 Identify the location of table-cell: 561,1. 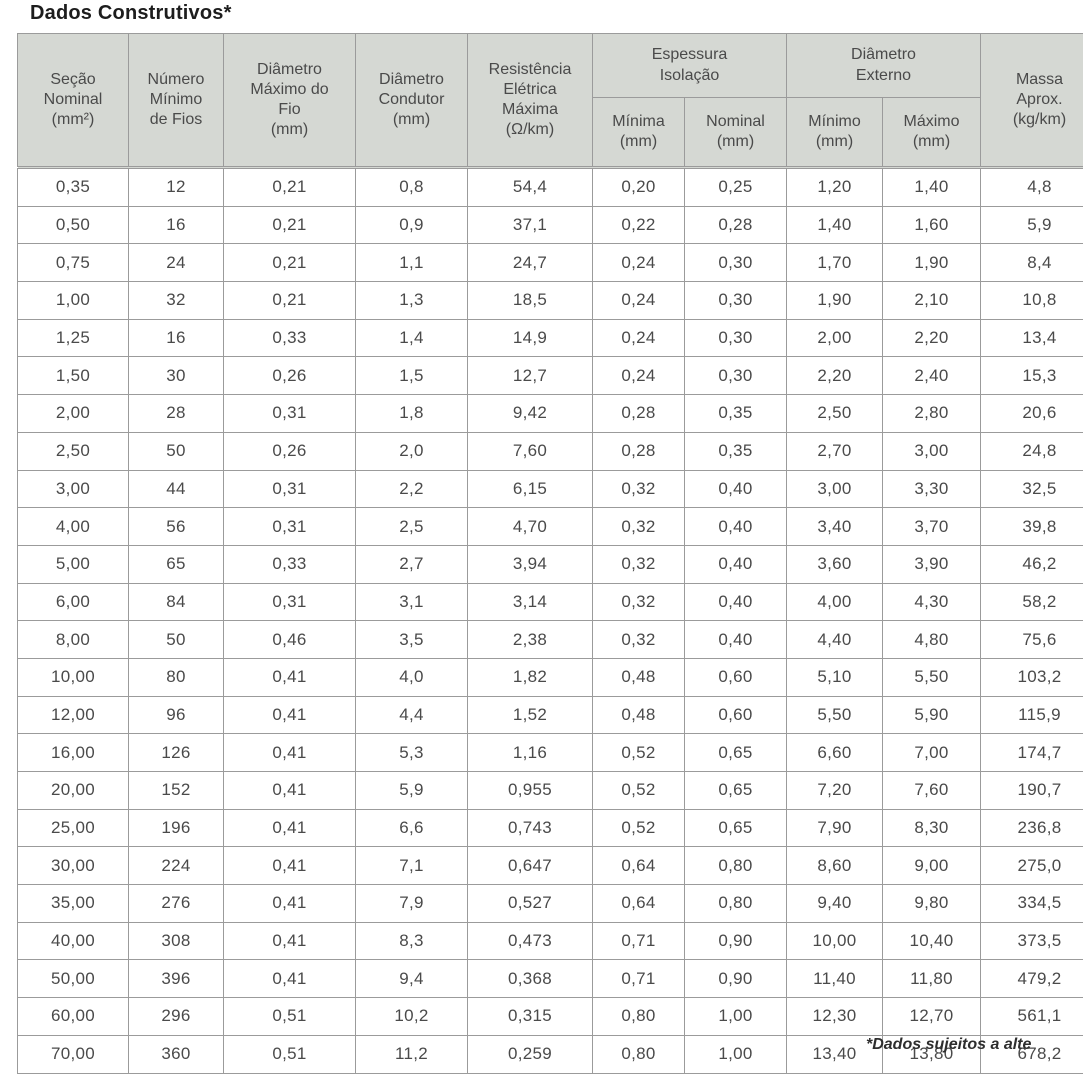
(1032, 1017).